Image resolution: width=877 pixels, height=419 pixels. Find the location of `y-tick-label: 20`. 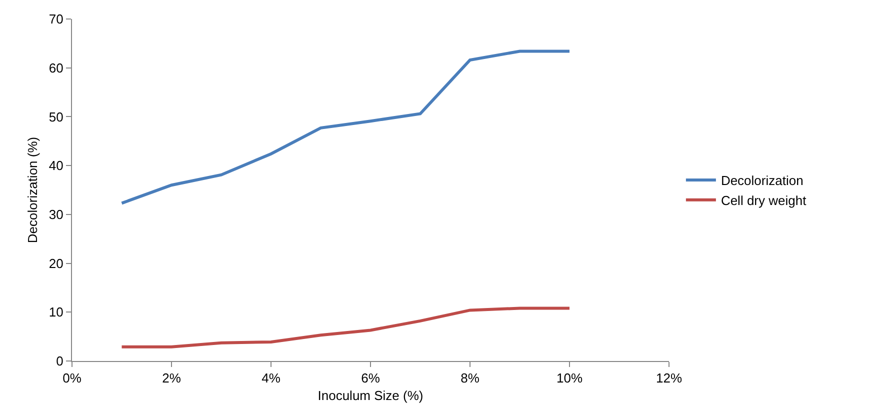

y-tick-label: 20 is located at coordinates (56, 263).